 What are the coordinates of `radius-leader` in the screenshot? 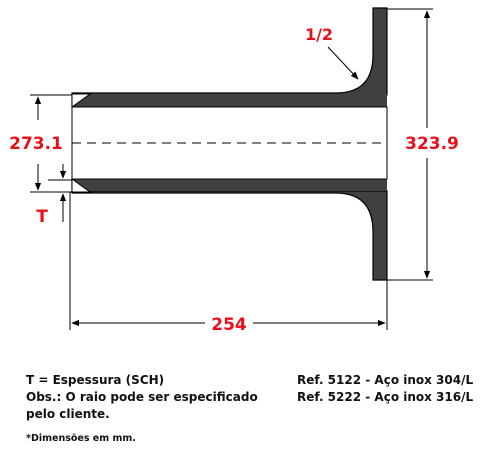 It's located at (343, 63).